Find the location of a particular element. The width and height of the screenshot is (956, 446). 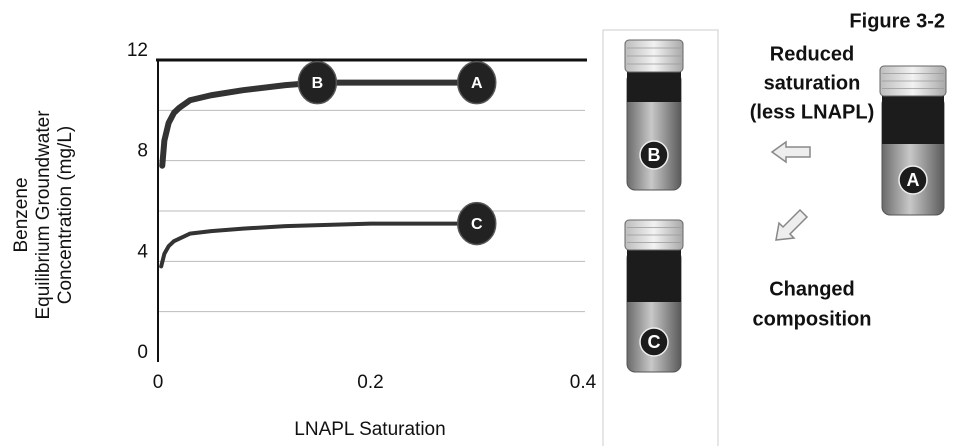

point-label: B is located at coordinates (318, 83).